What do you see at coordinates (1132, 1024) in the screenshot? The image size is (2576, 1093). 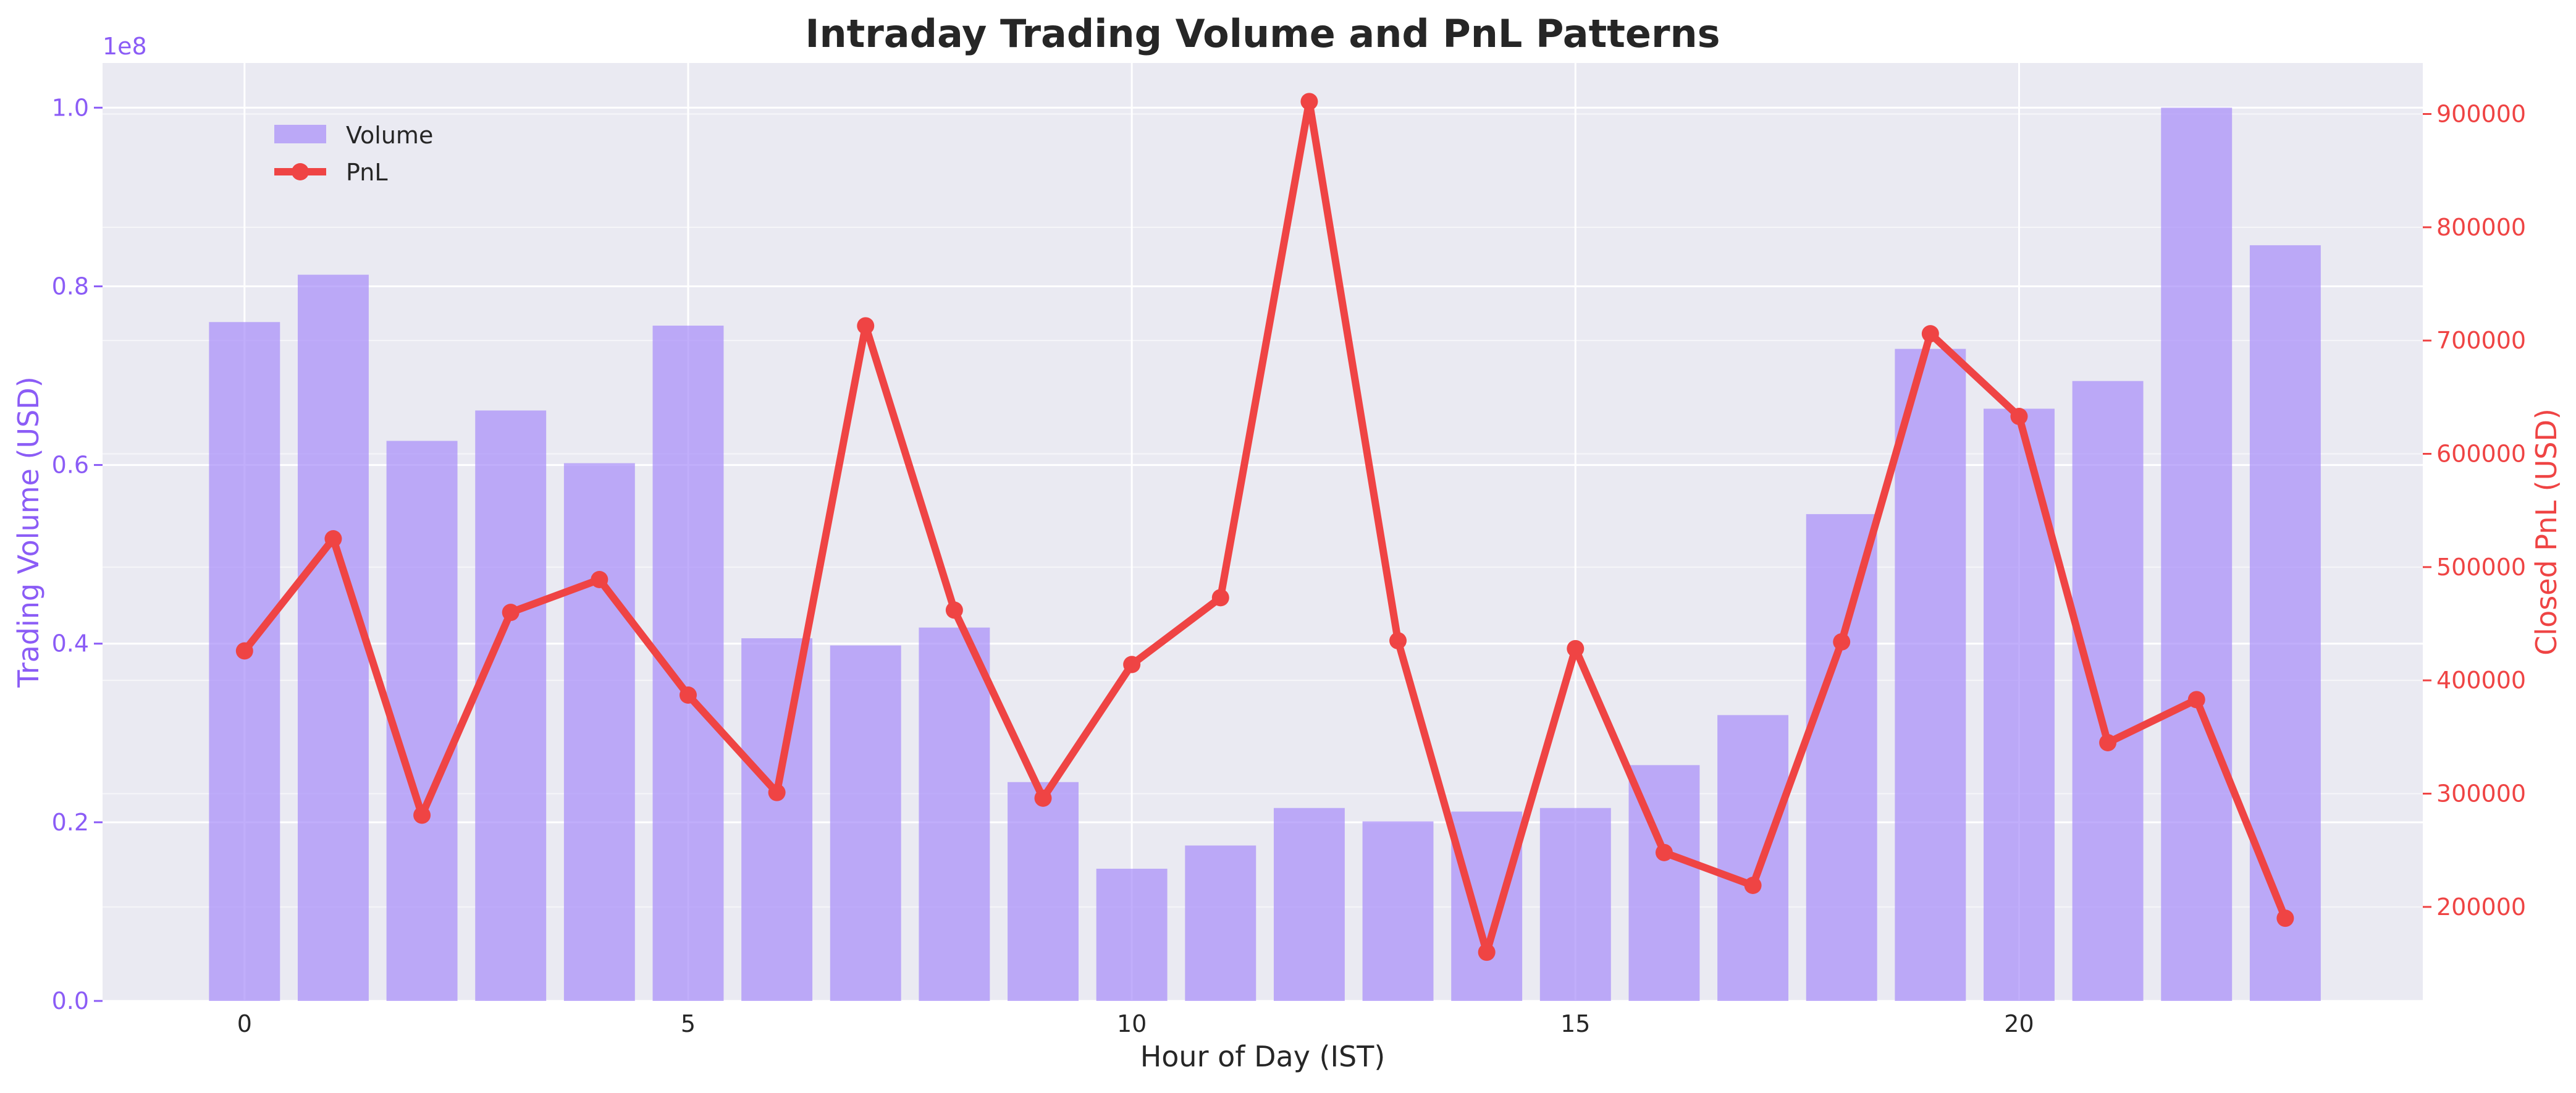 I see `x-tick-label: 10` at bounding box center [1132, 1024].